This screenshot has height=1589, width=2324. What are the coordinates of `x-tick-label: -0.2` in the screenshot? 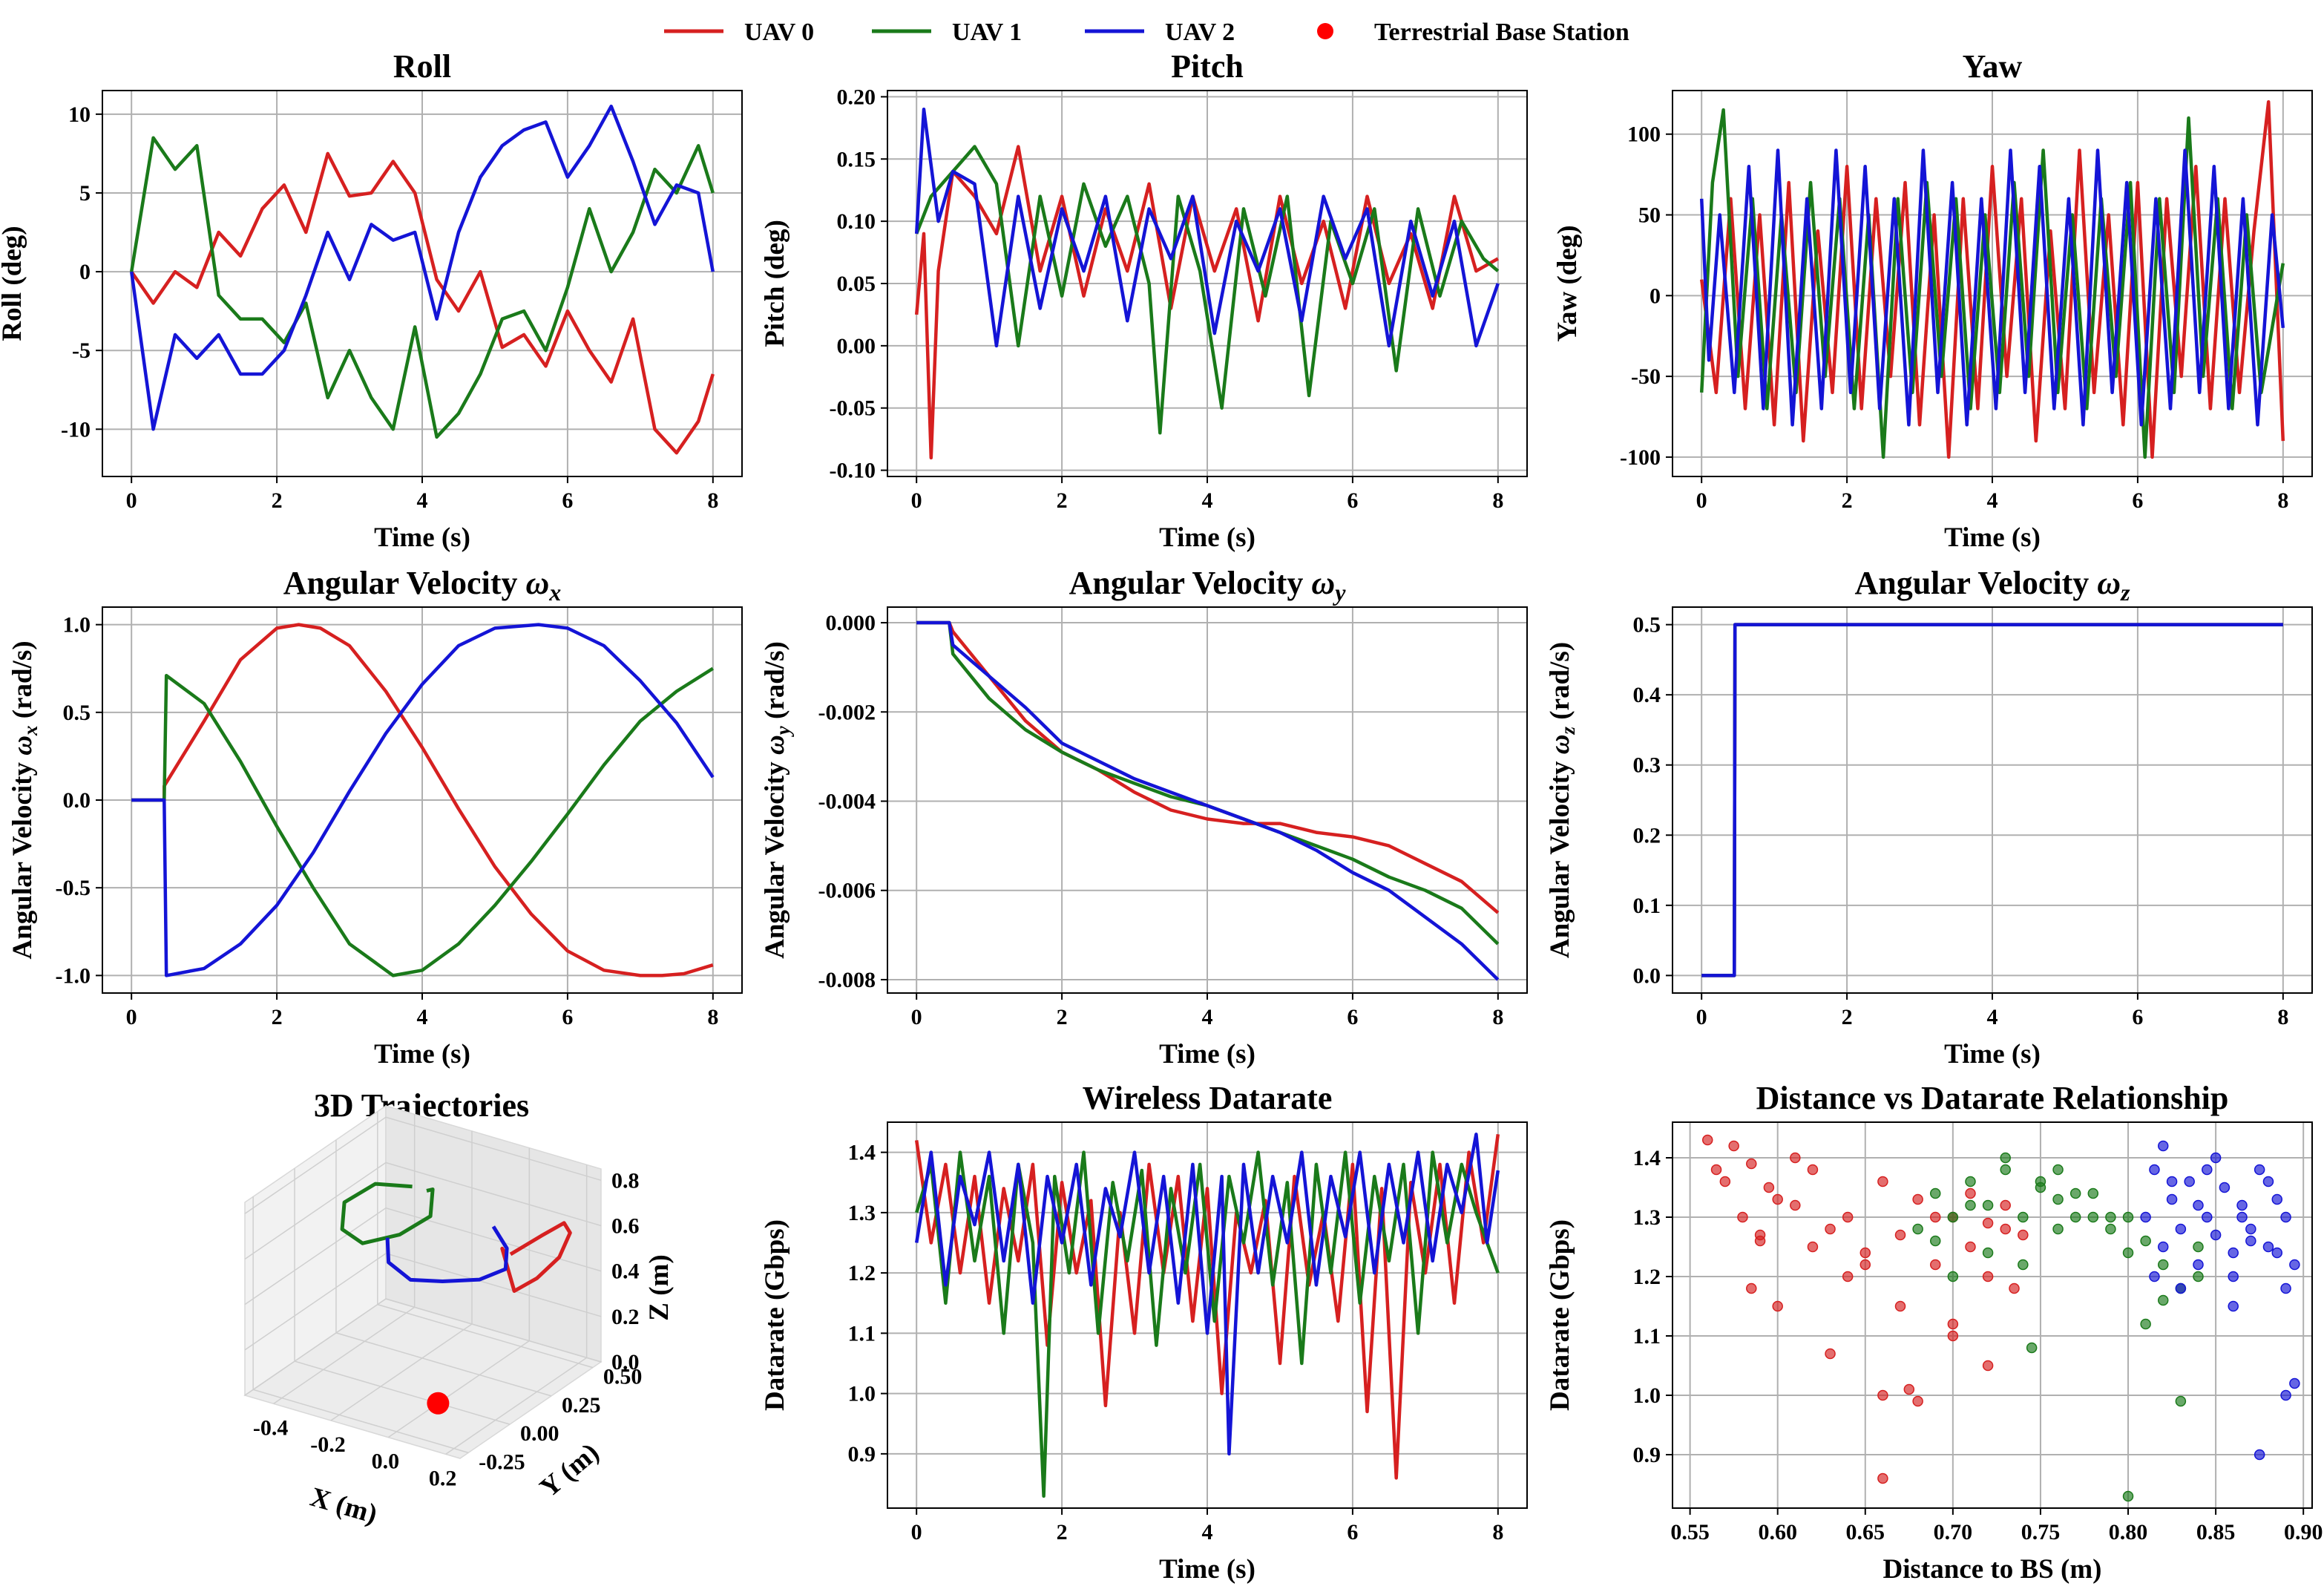 It's located at (328, 1444).